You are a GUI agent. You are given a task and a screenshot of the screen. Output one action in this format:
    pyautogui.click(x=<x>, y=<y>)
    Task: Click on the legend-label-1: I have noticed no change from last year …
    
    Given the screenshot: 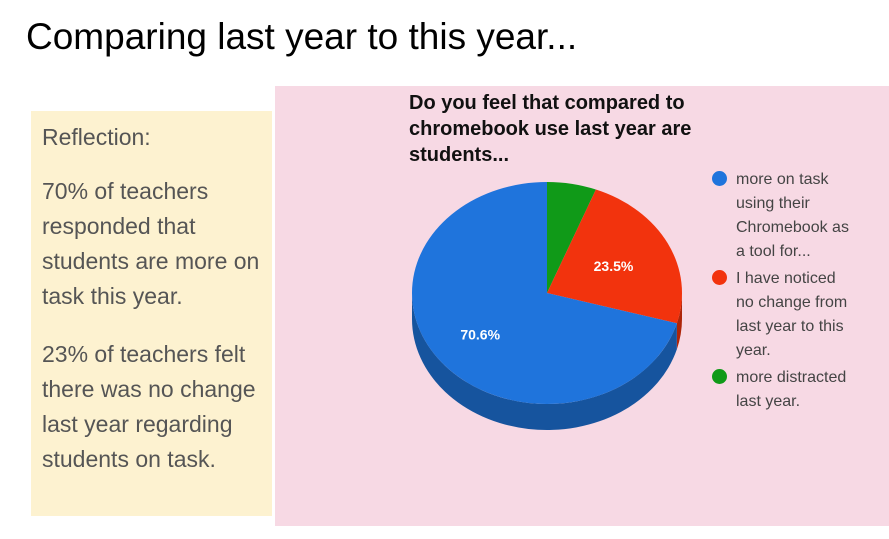 What is the action you would take?
    pyautogui.click(x=792, y=314)
    